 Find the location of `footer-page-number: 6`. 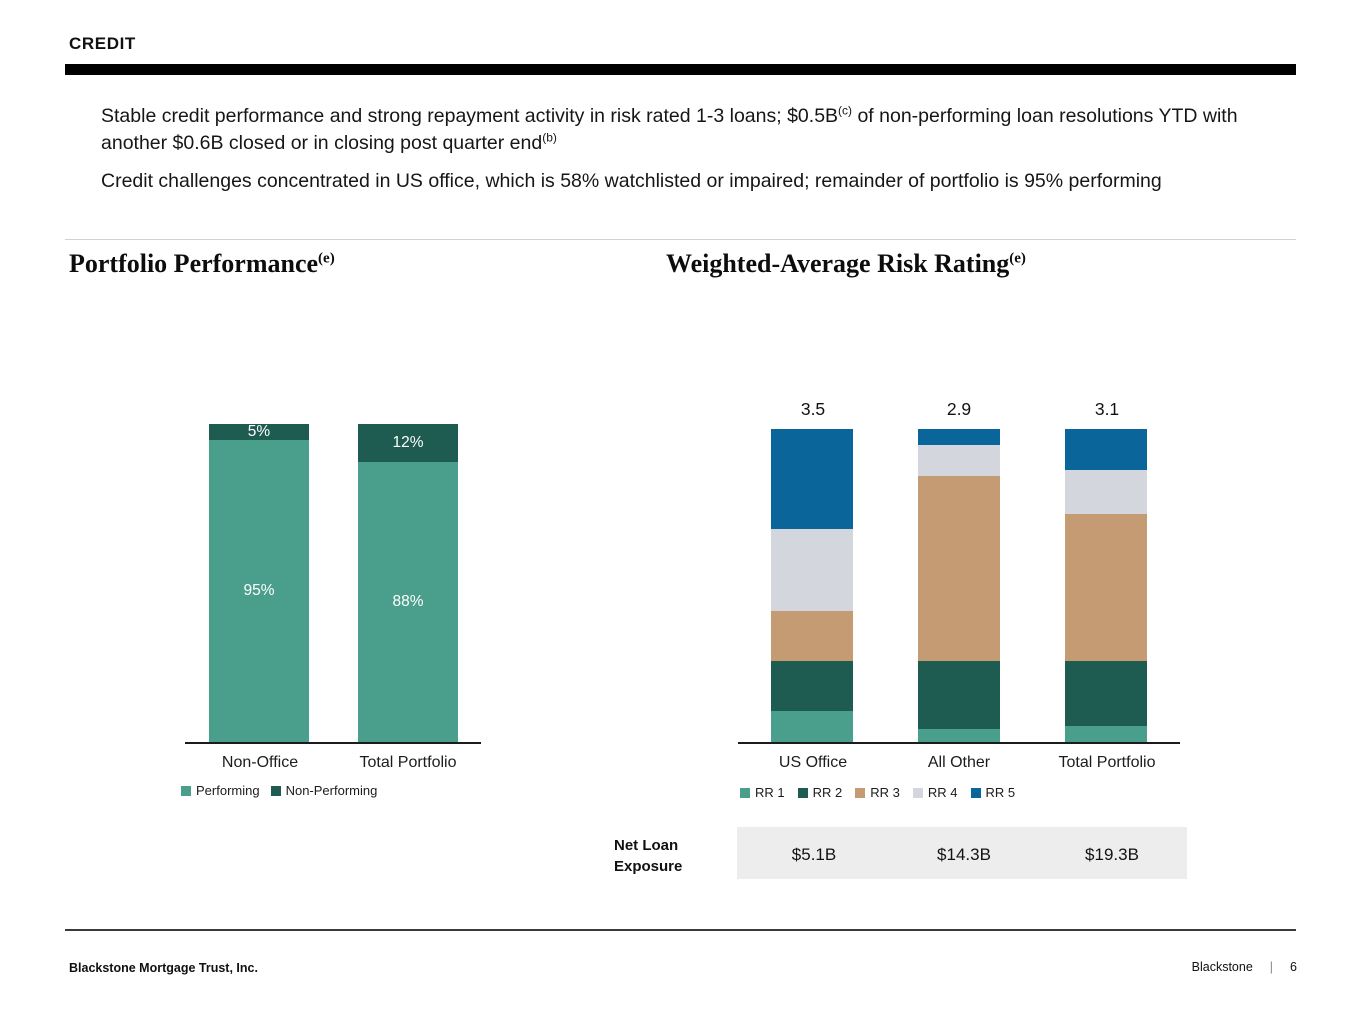

footer-page-number: 6 is located at coordinates (1293, 967).